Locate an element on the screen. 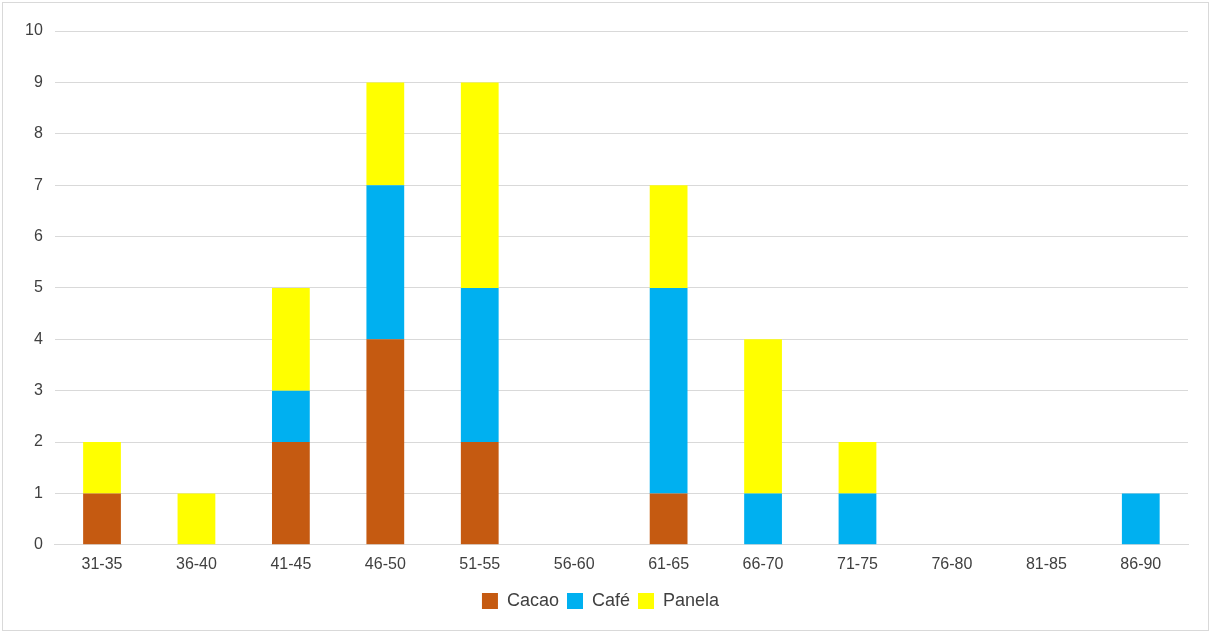 The width and height of the screenshot is (1213, 635). x-tick-label: 31-35 is located at coordinates (102, 563).